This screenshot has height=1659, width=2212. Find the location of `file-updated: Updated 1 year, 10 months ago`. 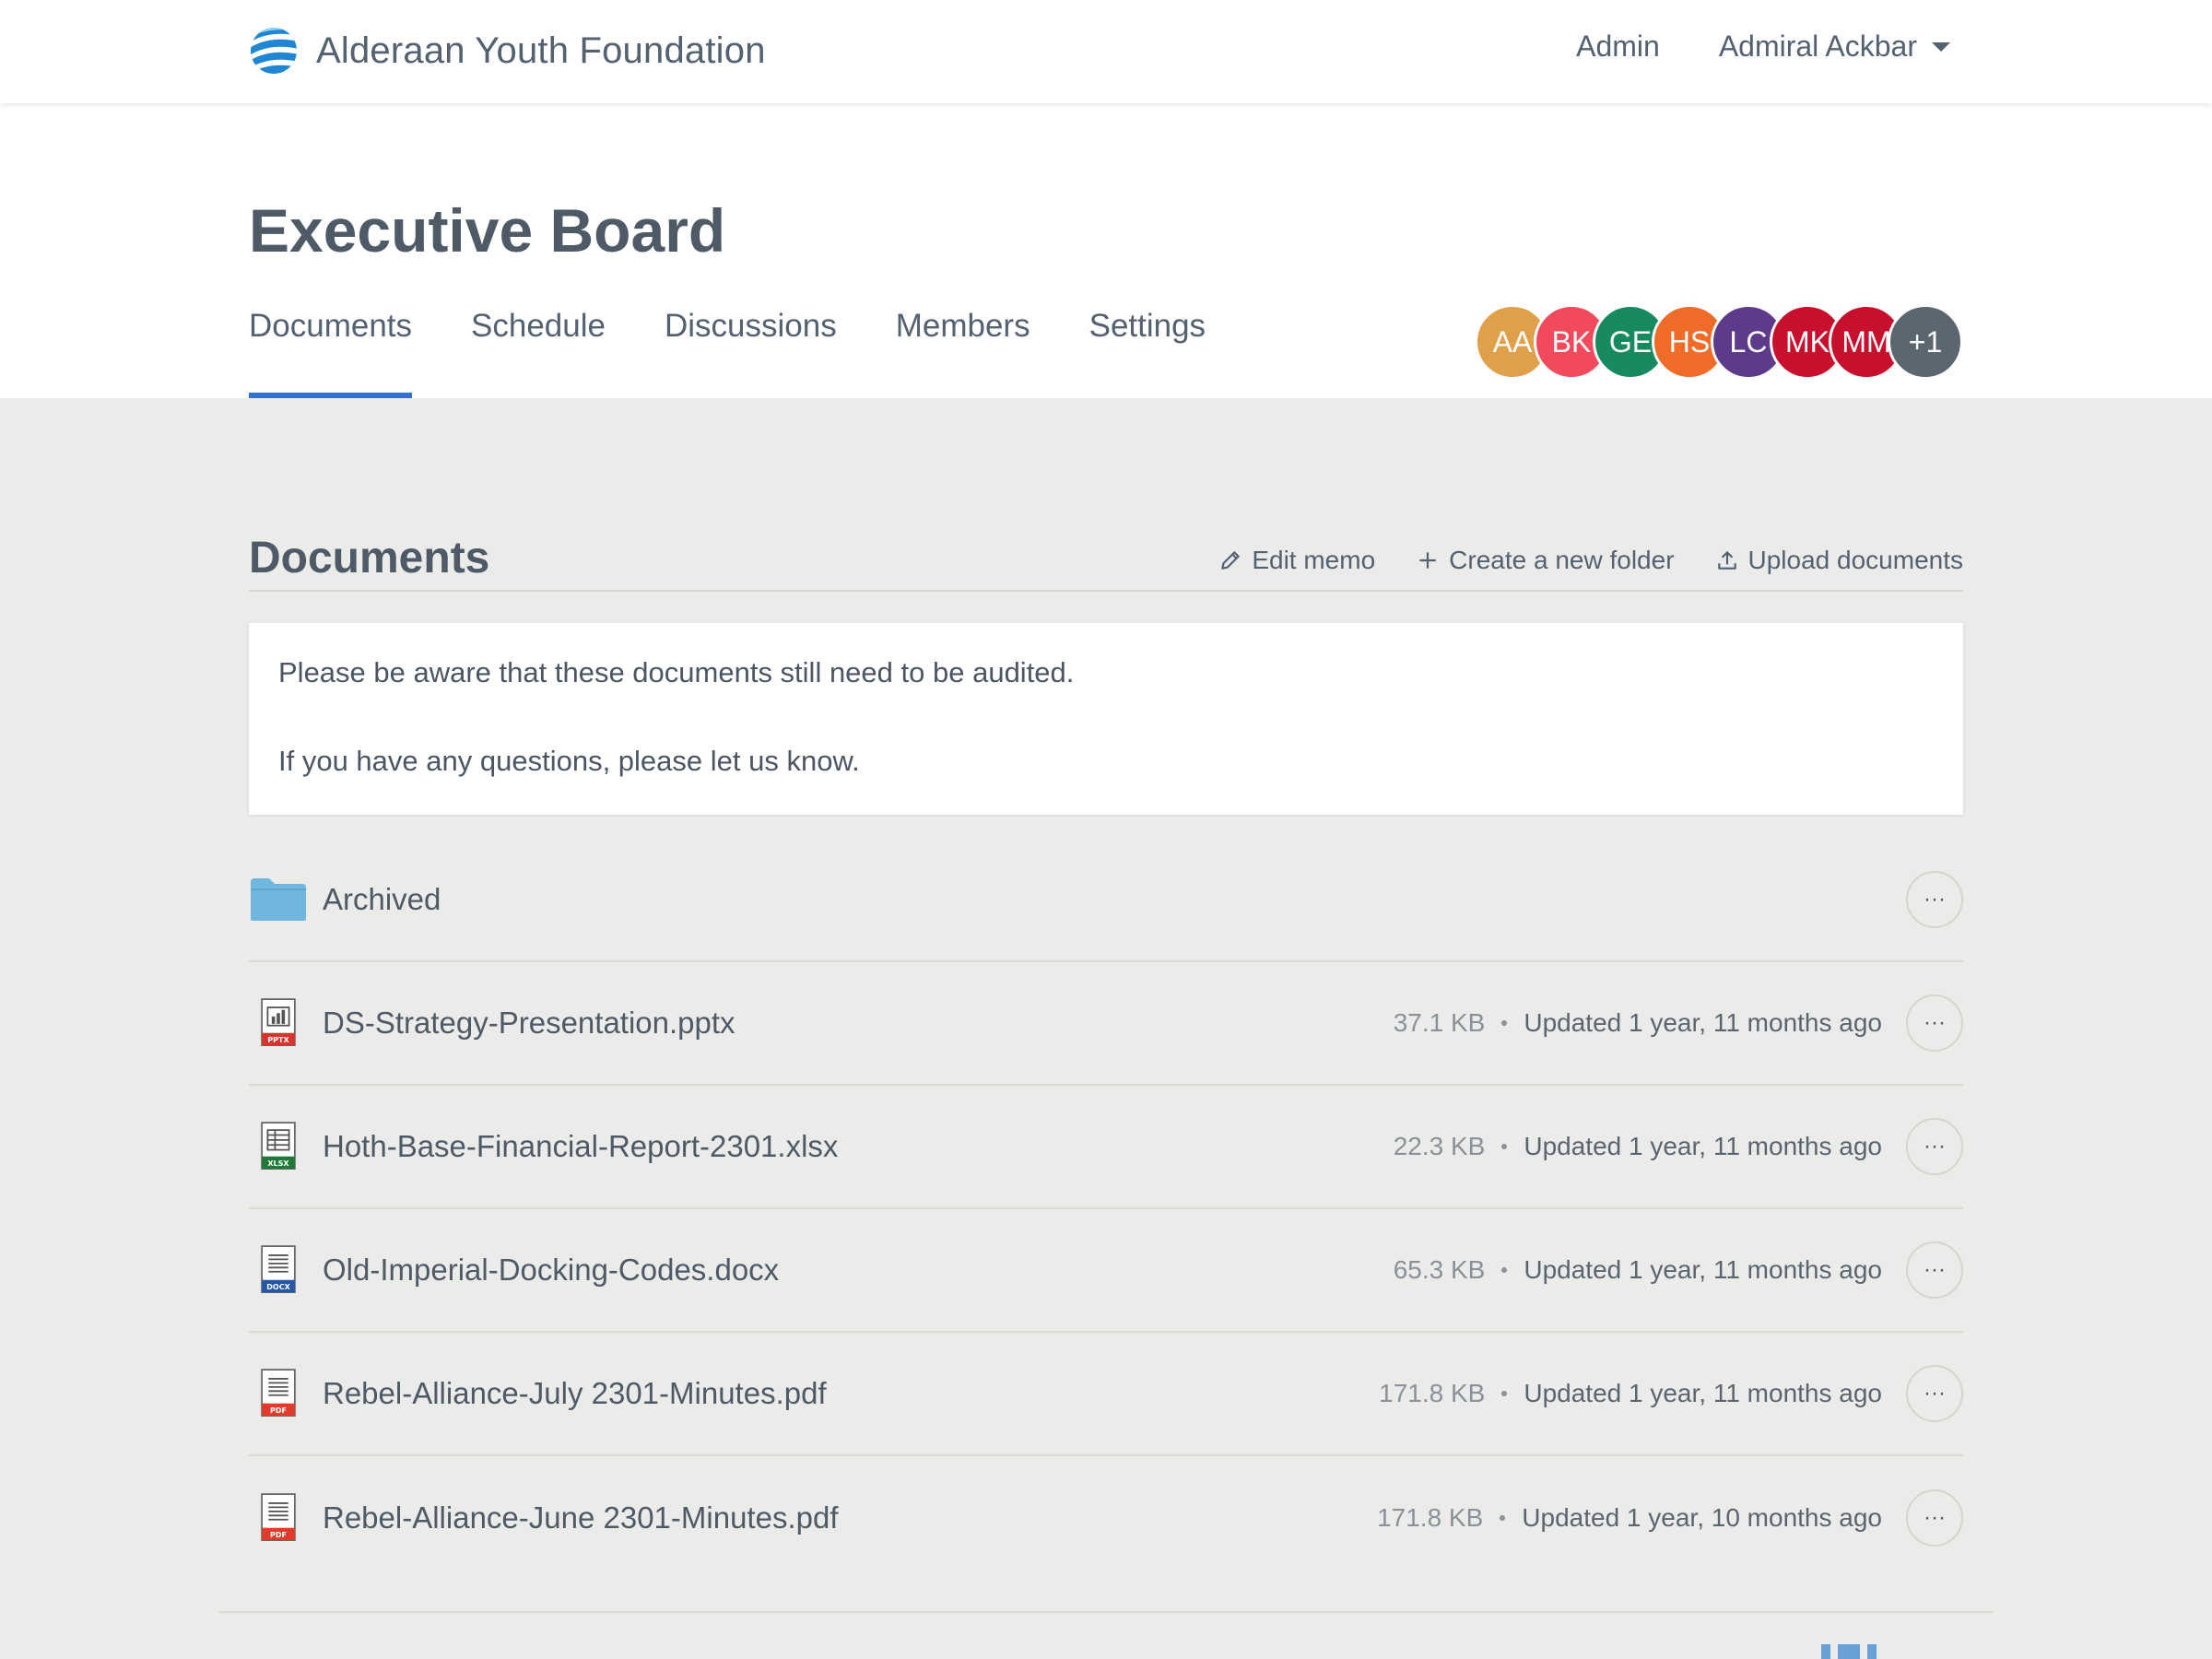

file-updated: Updated 1 year, 10 months ago is located at coordinates (1702, 1517).